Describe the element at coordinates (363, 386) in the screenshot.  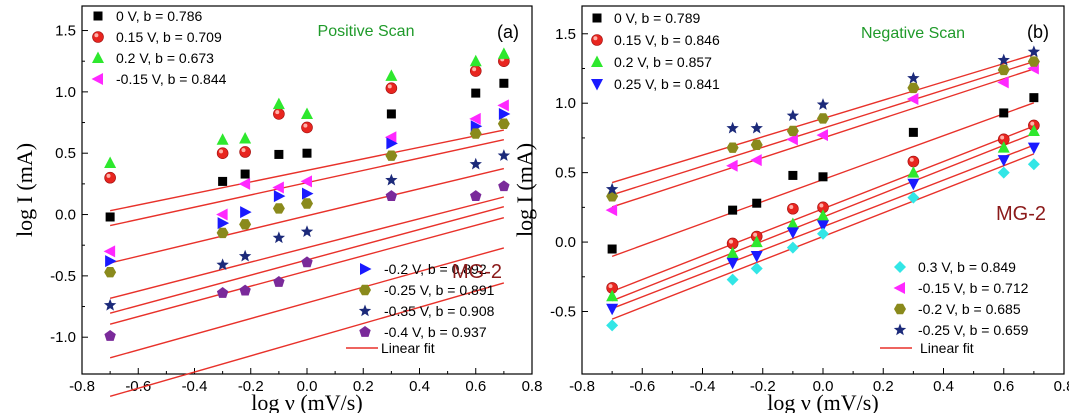
I see `x-tick-label: 0.2` at that location.